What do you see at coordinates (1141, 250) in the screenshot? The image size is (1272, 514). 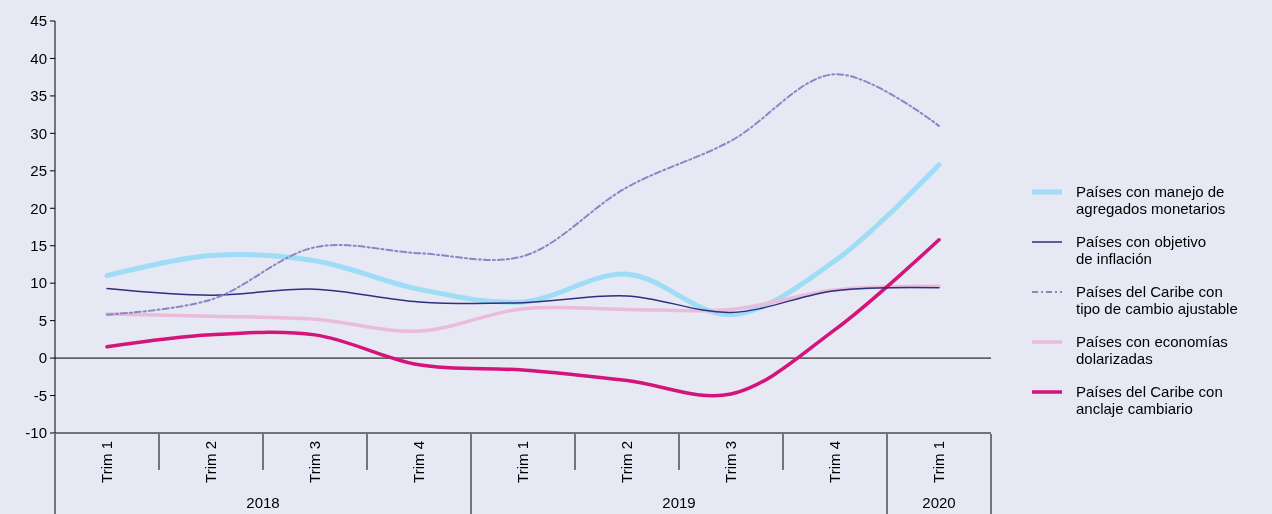 I see `legend-label: Países con objetivo de inflación` at bounding box center [1141, 250].